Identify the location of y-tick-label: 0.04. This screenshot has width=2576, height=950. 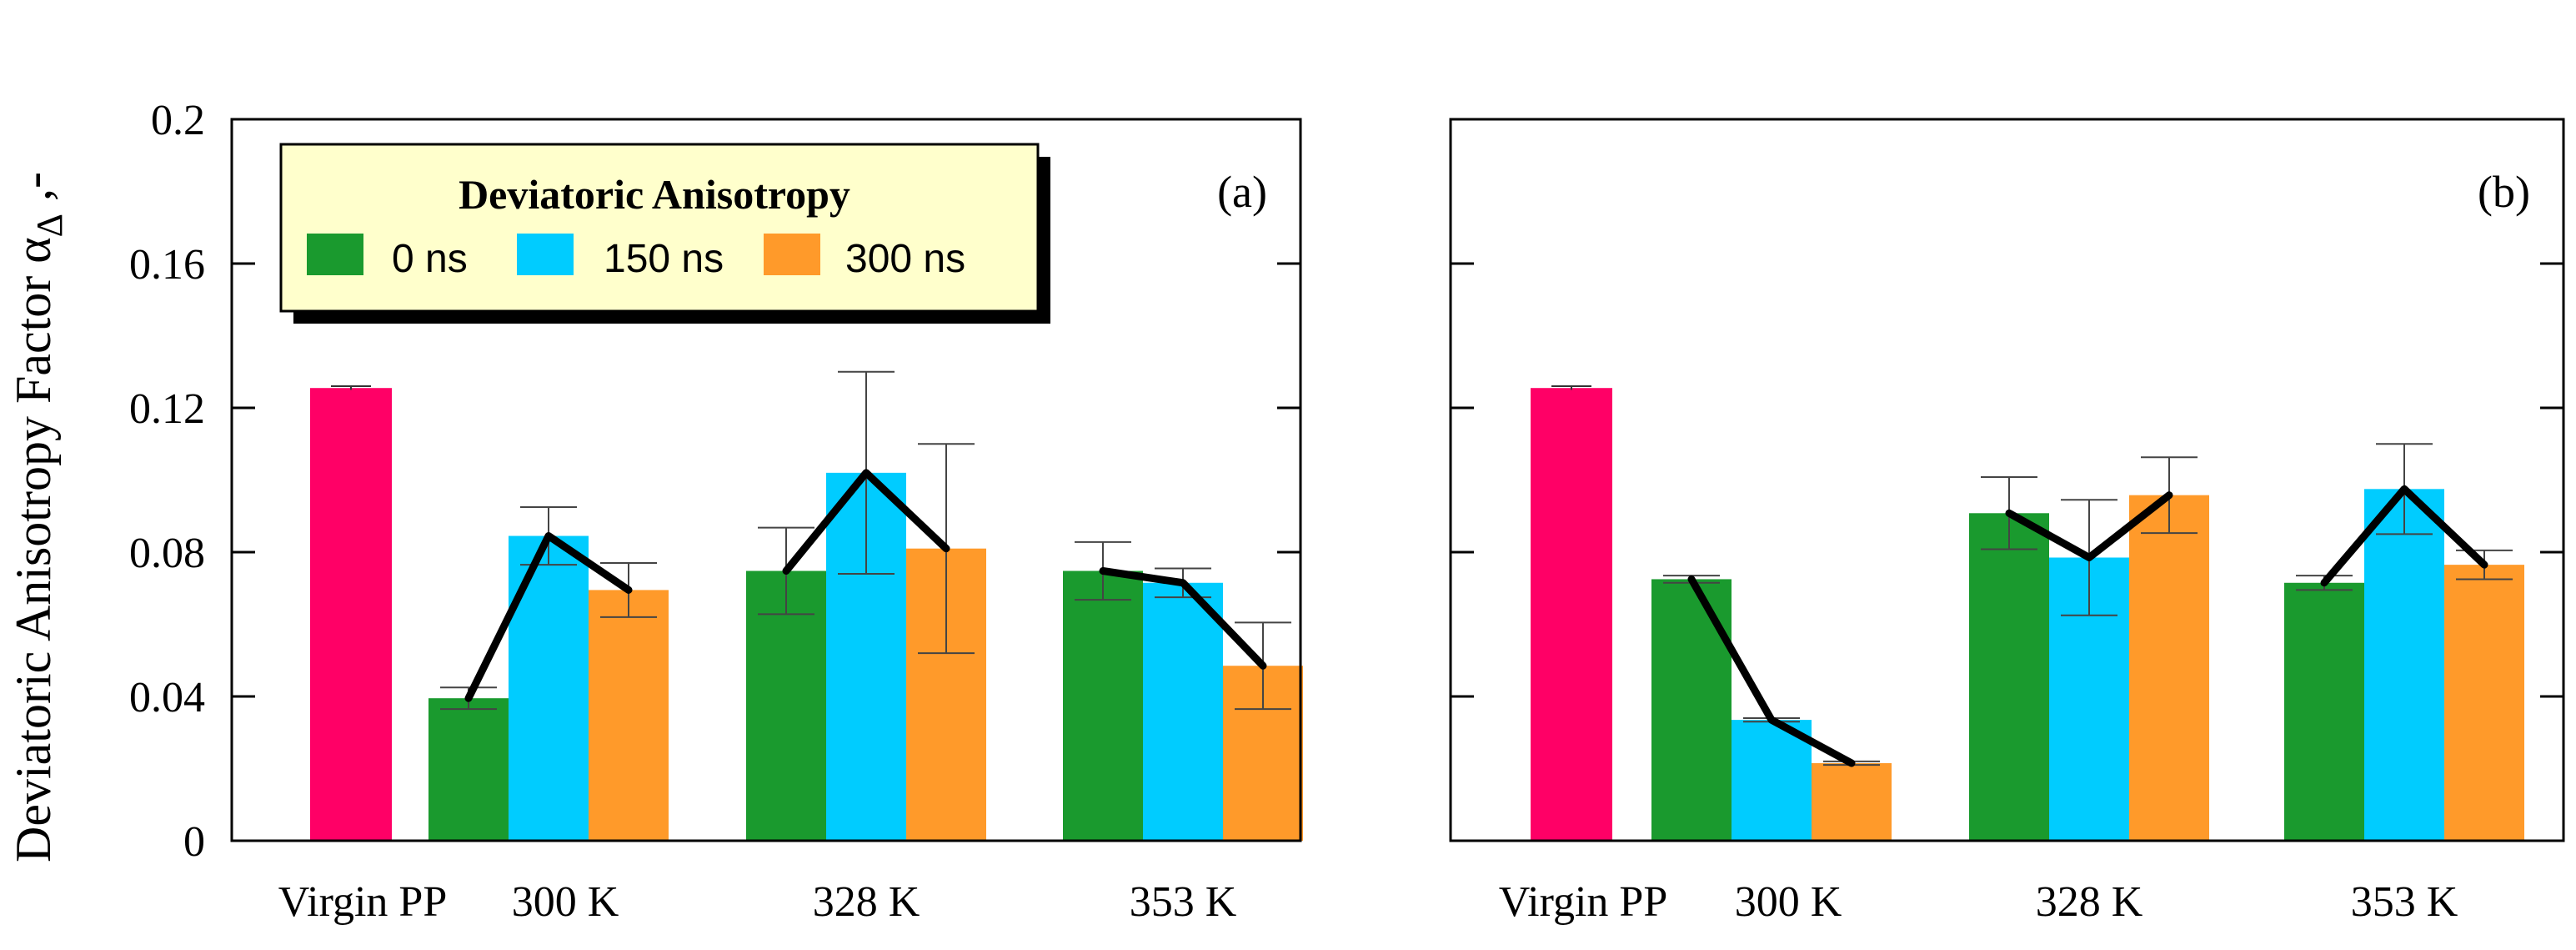
(167, 697).